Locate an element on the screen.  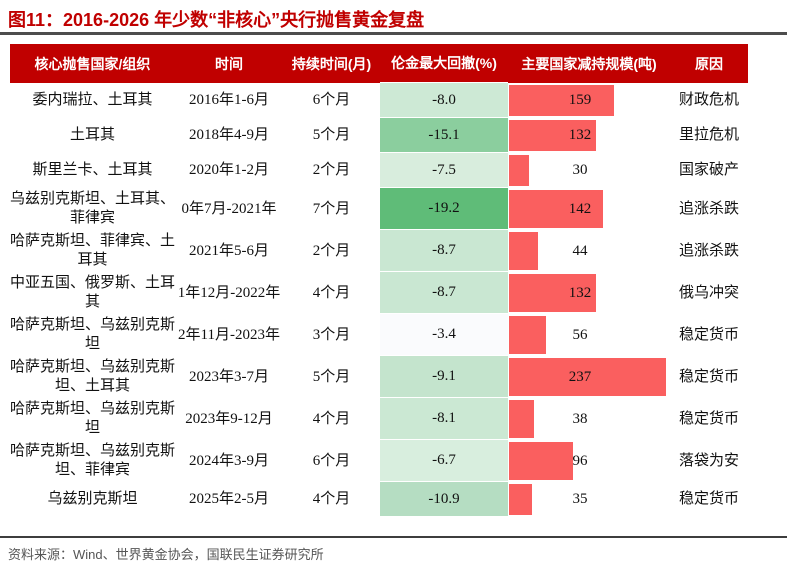
cell-time: 2年11月-2023年 is located at coordinates (229, 334).